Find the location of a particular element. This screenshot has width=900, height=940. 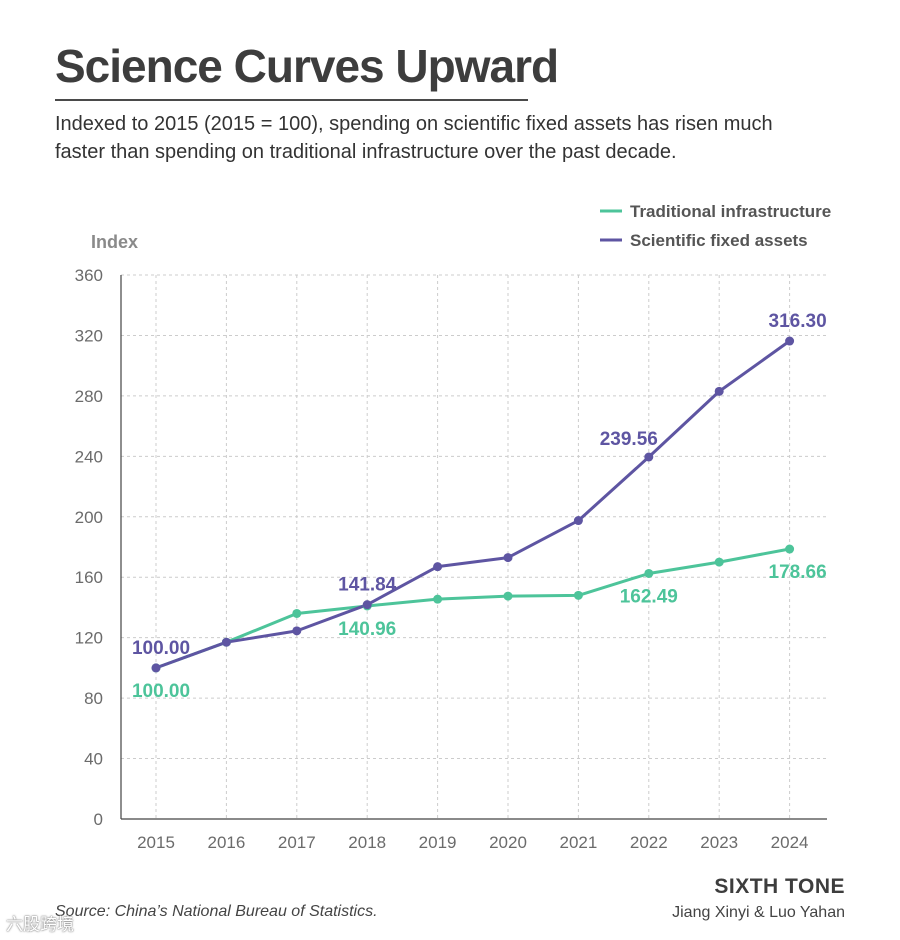

y-tick-label: 80 is located at coordinates (93, 698).